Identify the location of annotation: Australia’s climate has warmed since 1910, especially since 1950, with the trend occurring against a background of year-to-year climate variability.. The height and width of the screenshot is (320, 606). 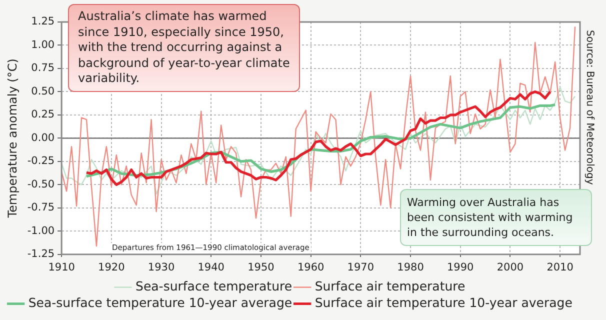
(184, 48).